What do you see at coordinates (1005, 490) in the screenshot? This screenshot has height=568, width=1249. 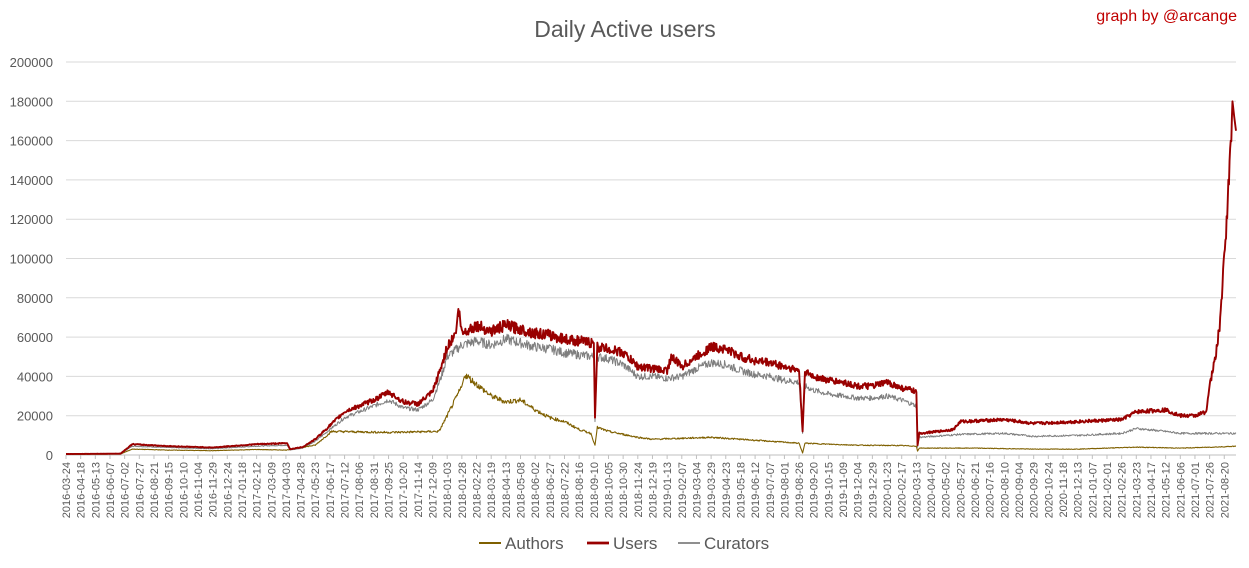 I see `x-tick-label: 2020-08-10` at bounding box center [1005, 490].